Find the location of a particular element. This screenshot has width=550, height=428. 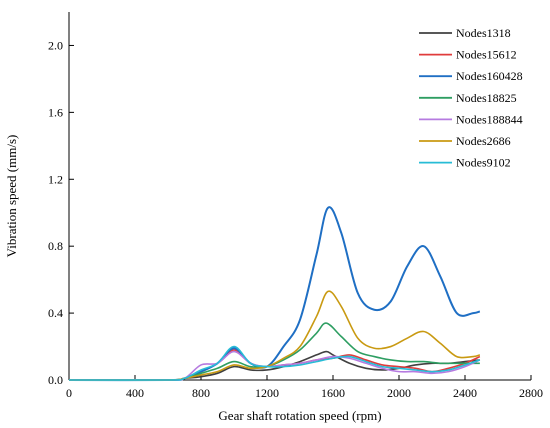

x-tick-label: 1200 is located at coordinates (267, 393).